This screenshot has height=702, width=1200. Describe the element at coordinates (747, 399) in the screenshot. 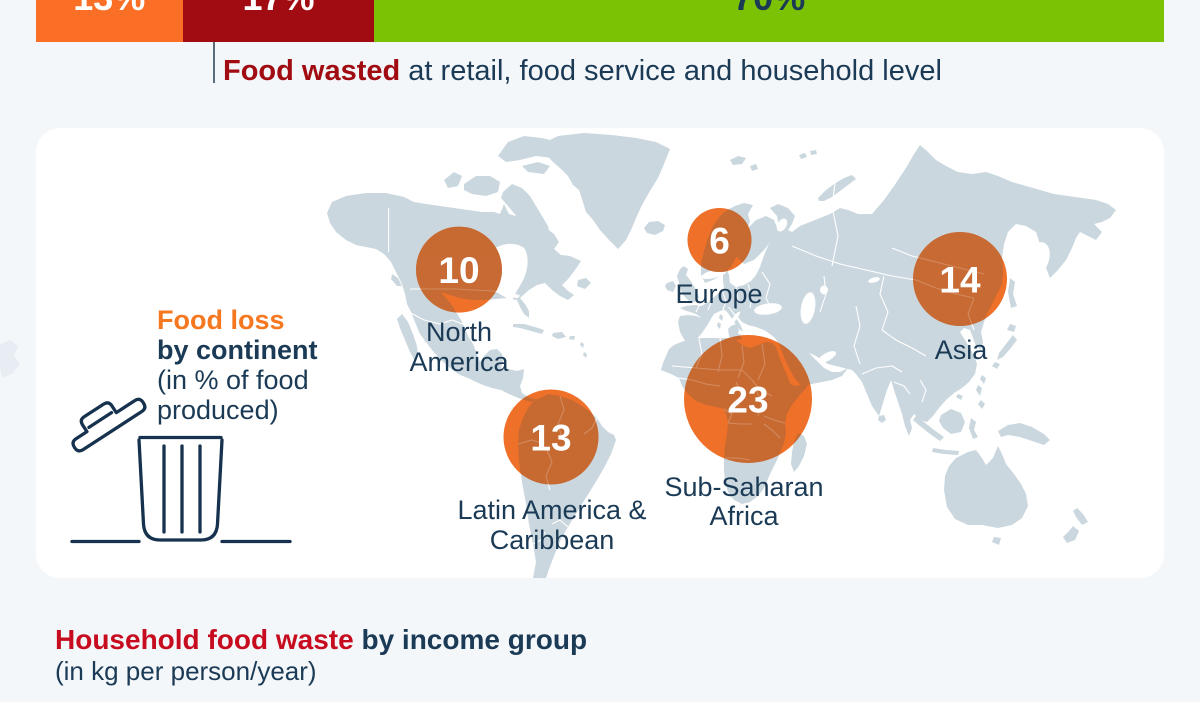

I see `svg-text: 23` at that location.